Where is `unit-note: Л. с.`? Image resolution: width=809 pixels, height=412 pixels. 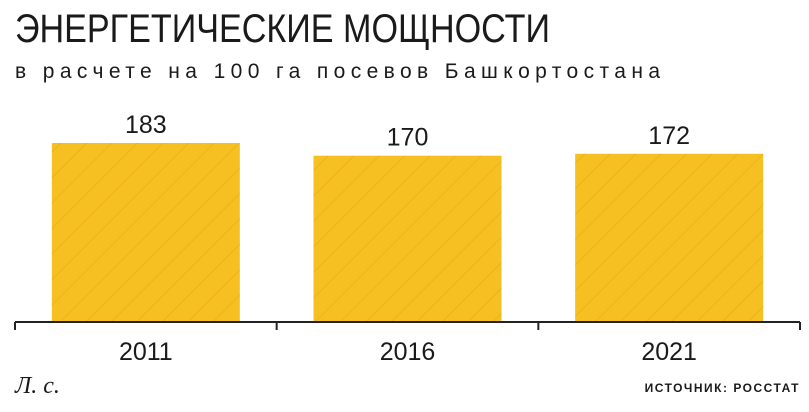
unit-note: Л. с. is located at coordinates (37, 386).